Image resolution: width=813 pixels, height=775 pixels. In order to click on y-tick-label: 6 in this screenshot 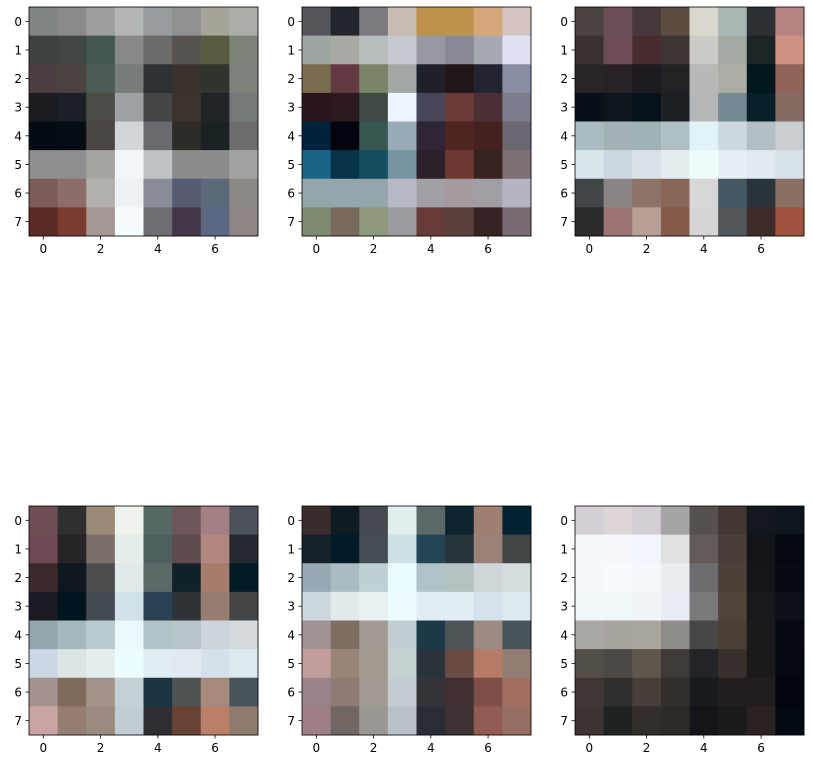, I will do `click(564, 194)`.